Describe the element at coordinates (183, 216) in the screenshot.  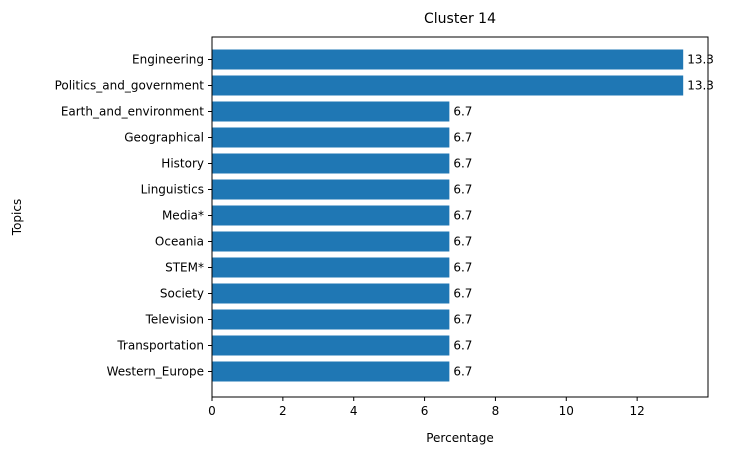
I see `y-tick-label: Media*` at that location.